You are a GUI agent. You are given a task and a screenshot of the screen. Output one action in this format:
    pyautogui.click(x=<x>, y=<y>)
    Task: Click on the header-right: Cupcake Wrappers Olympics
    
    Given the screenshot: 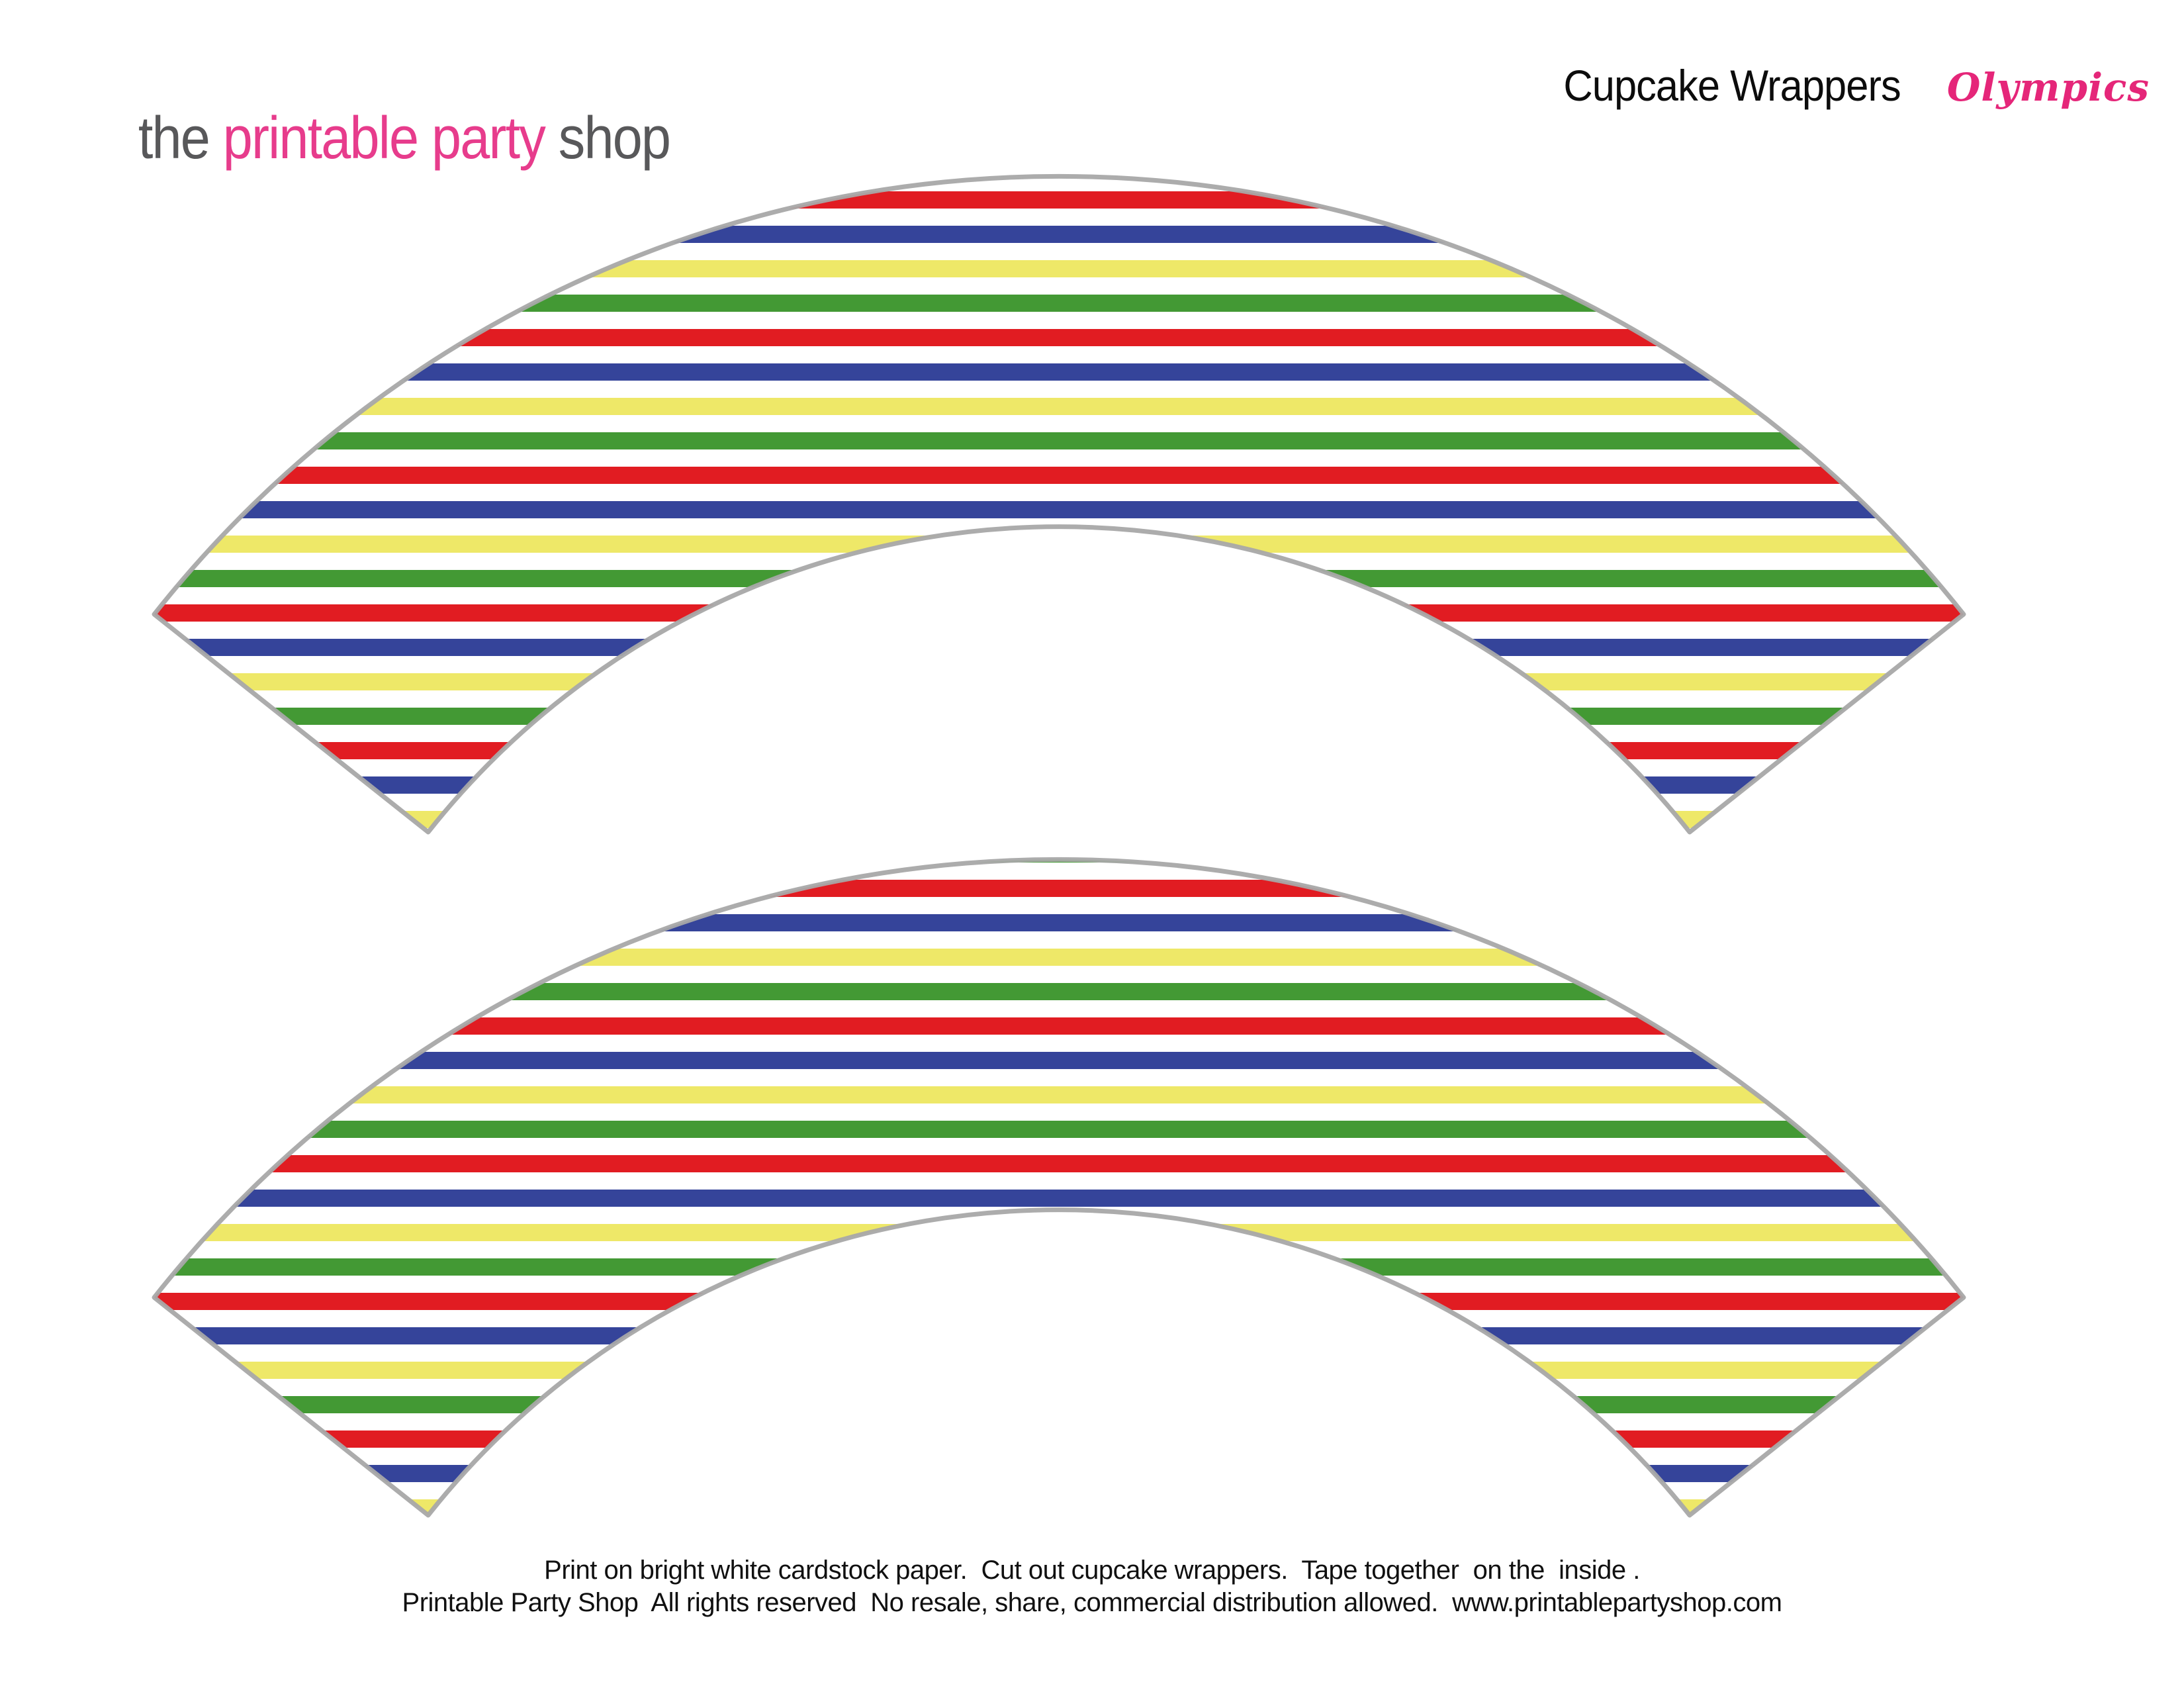 What is the action you would take?
    pyautogui.click(x=1844, y=85)
    